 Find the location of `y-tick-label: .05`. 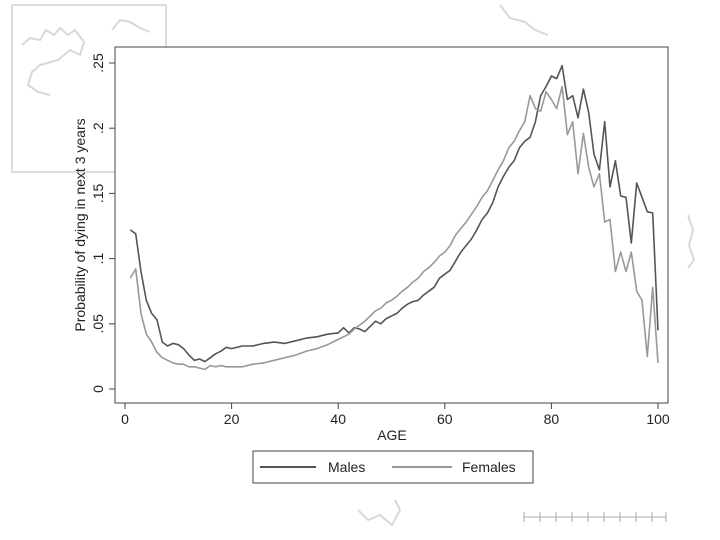

y-tick-label: .05 is located at coordinates (98, 324).